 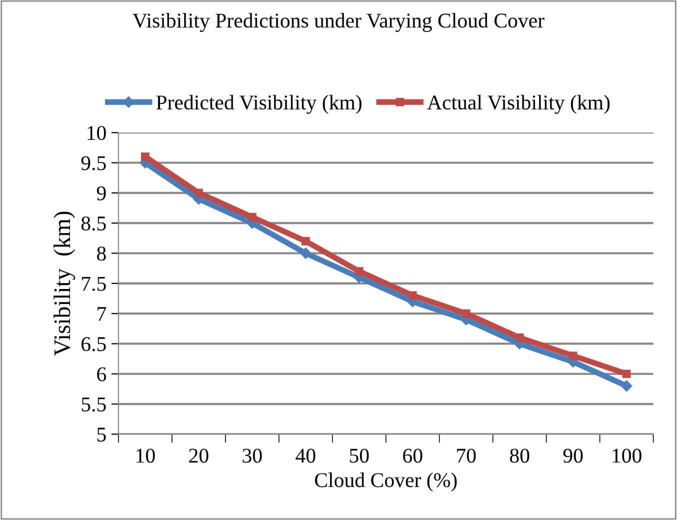 What do you see at coordinates (466, 455) in the screenshot?
I see `x-tick-label: 70` at bounding box center [466, 455].